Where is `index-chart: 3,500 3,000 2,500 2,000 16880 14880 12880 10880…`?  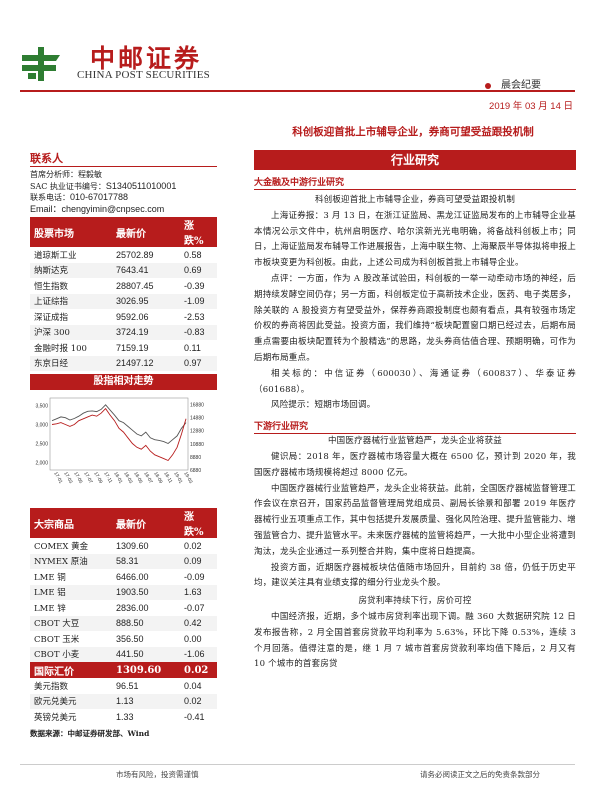
index-chart: 3,500 3,000 2,500 2,000 16880 14880 12880 10880… is located at coordinates (123, 449).